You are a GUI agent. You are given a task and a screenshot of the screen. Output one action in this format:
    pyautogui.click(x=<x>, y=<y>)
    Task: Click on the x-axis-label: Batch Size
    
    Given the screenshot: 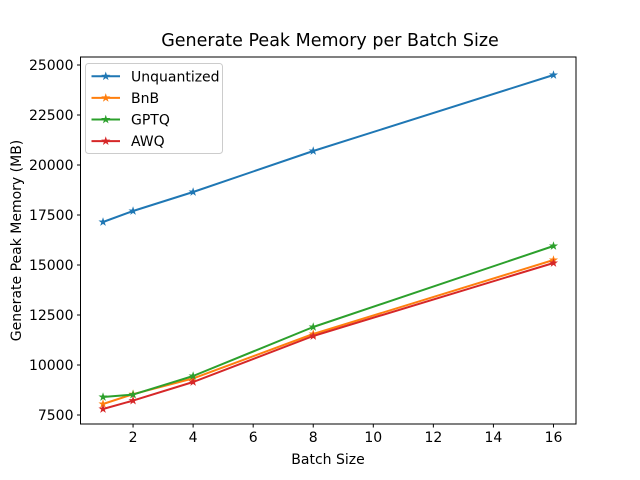 What is the action you would take?
    pyautogui.click(x=327, y=460)
    